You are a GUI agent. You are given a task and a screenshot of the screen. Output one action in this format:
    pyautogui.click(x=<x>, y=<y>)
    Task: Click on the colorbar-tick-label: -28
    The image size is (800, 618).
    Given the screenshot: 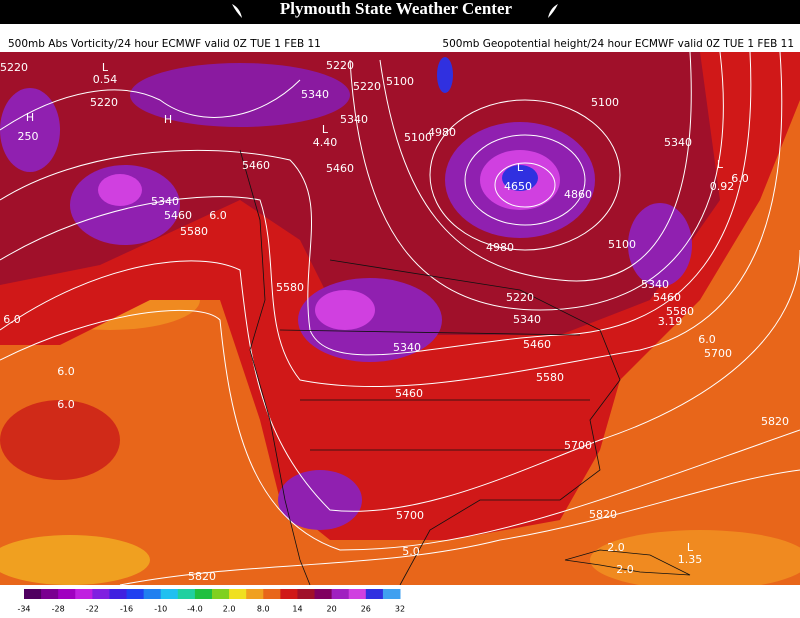 What is the action you would take?
    pyautogui.click(x=58, y=609)
    